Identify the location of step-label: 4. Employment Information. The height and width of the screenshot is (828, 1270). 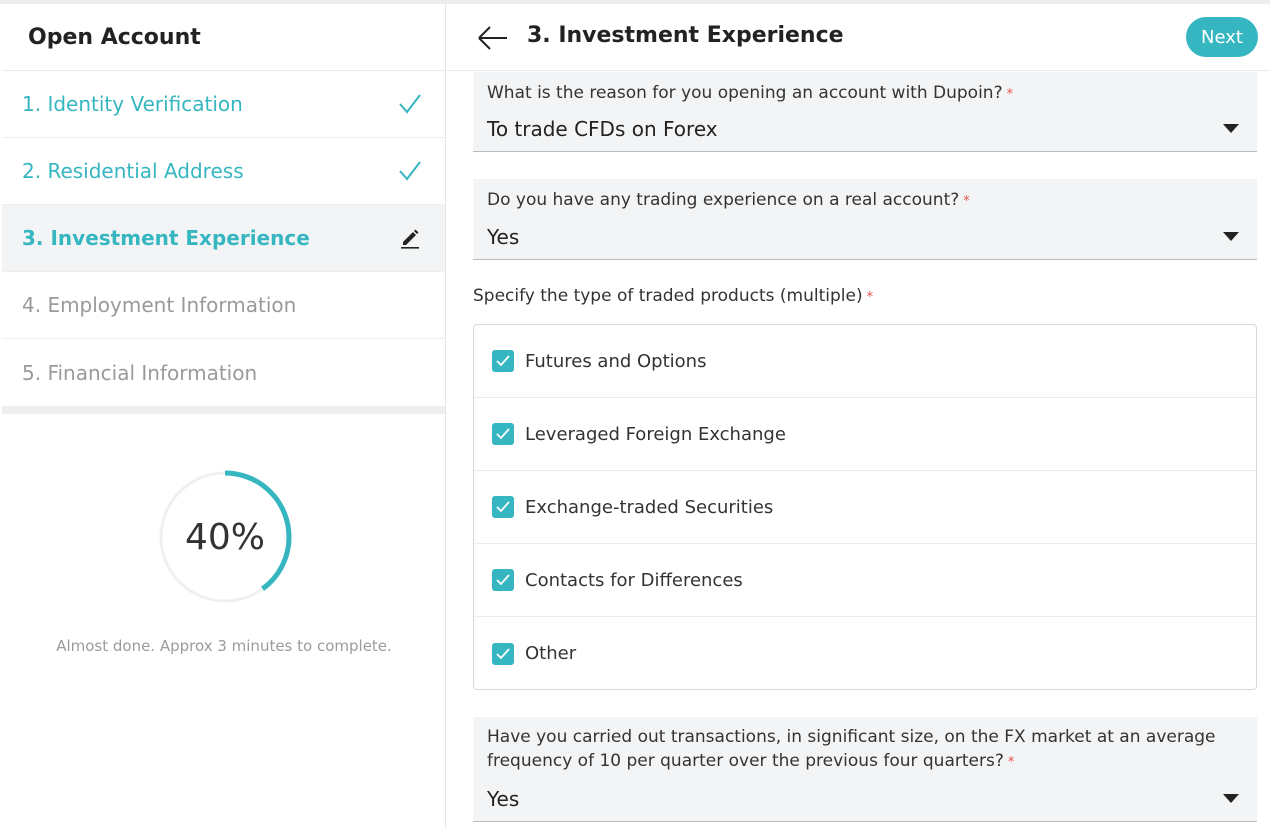
(159, 305).